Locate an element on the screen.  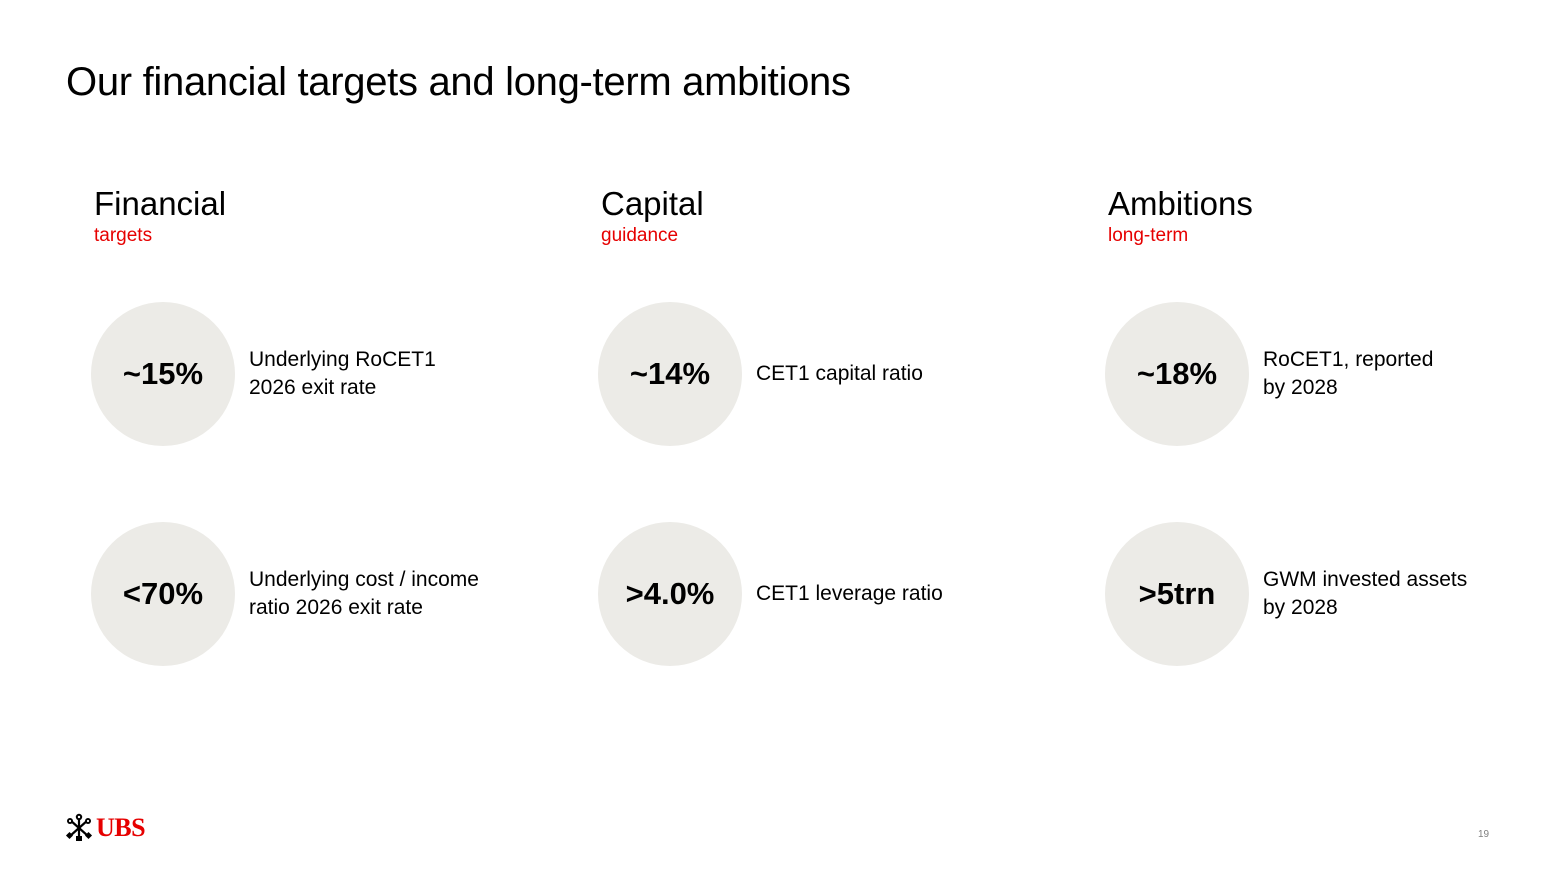
metric-circle: <70% is located at coordinates (163, 594).